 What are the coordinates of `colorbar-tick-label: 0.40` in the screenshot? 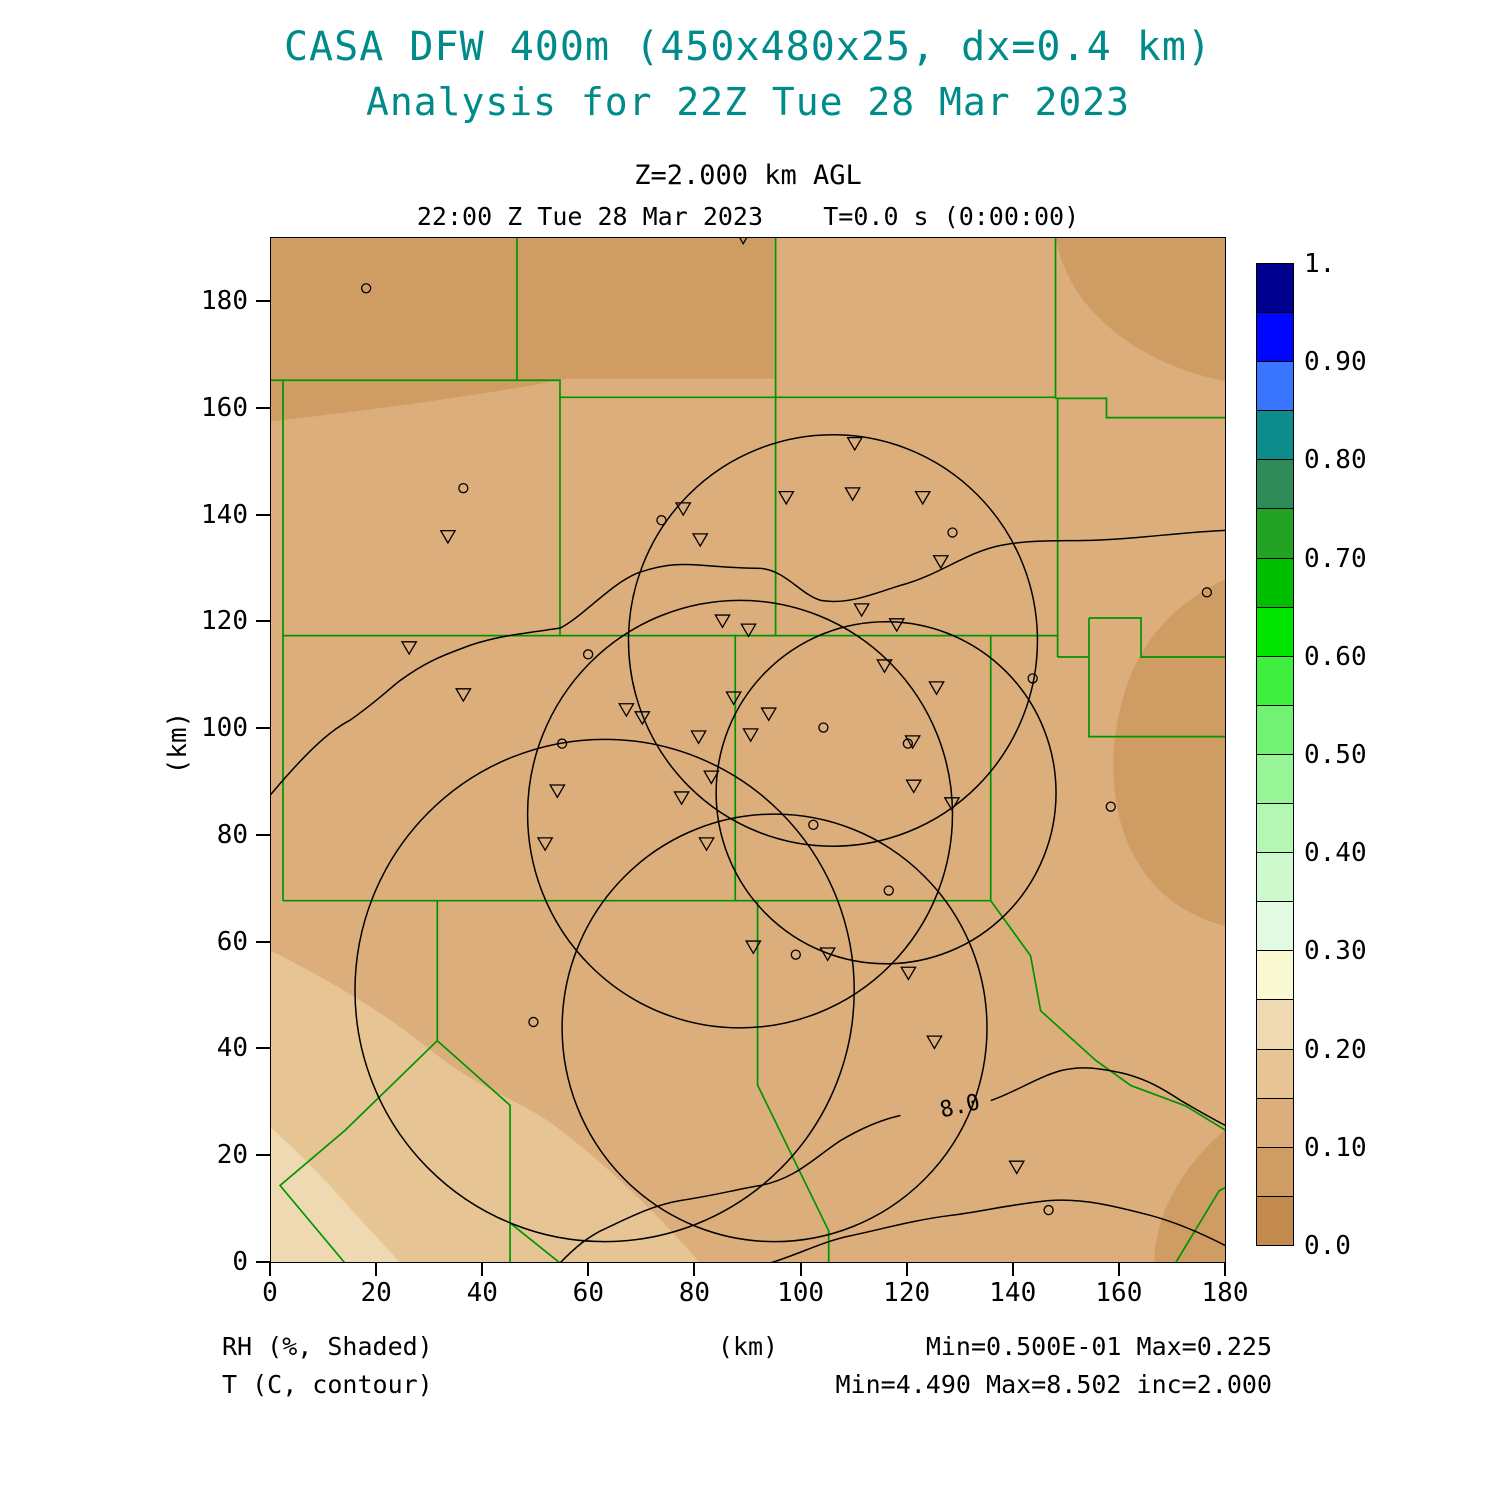 It's located at (1335, 853).